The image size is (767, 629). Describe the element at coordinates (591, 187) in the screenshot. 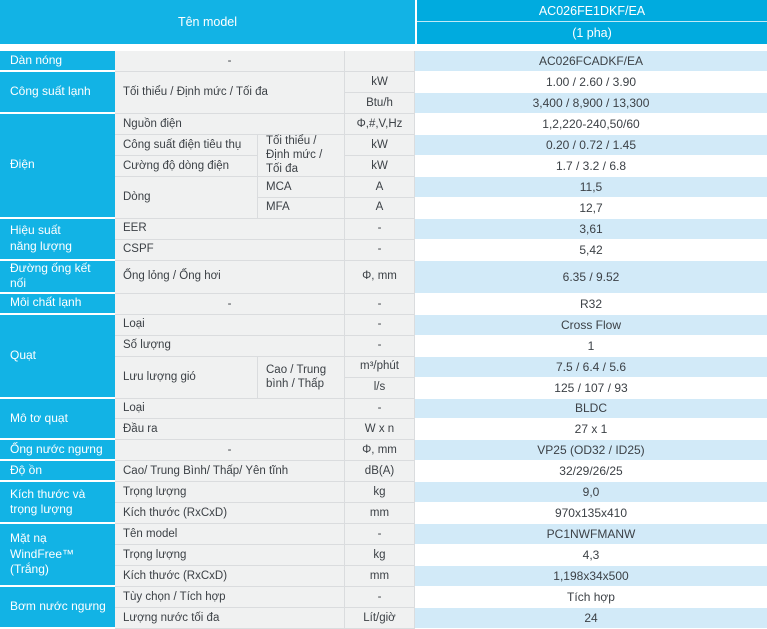

I see `spec-value: 11,5` at that location.